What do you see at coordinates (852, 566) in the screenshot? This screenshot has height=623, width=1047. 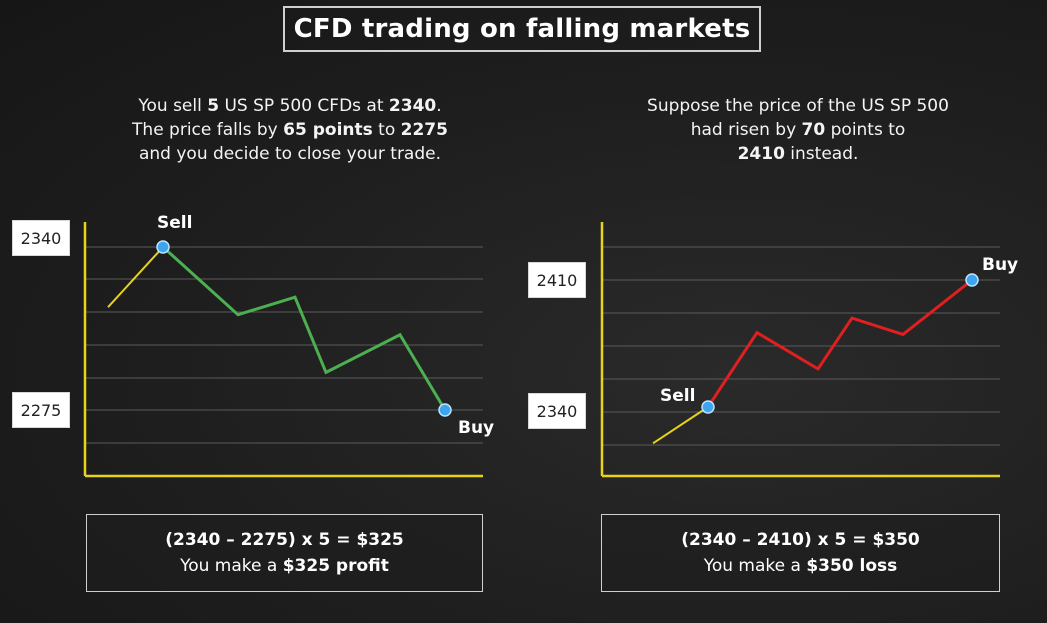 I see `right-result-amount: $350 loss` at bounding box center [852, 566].